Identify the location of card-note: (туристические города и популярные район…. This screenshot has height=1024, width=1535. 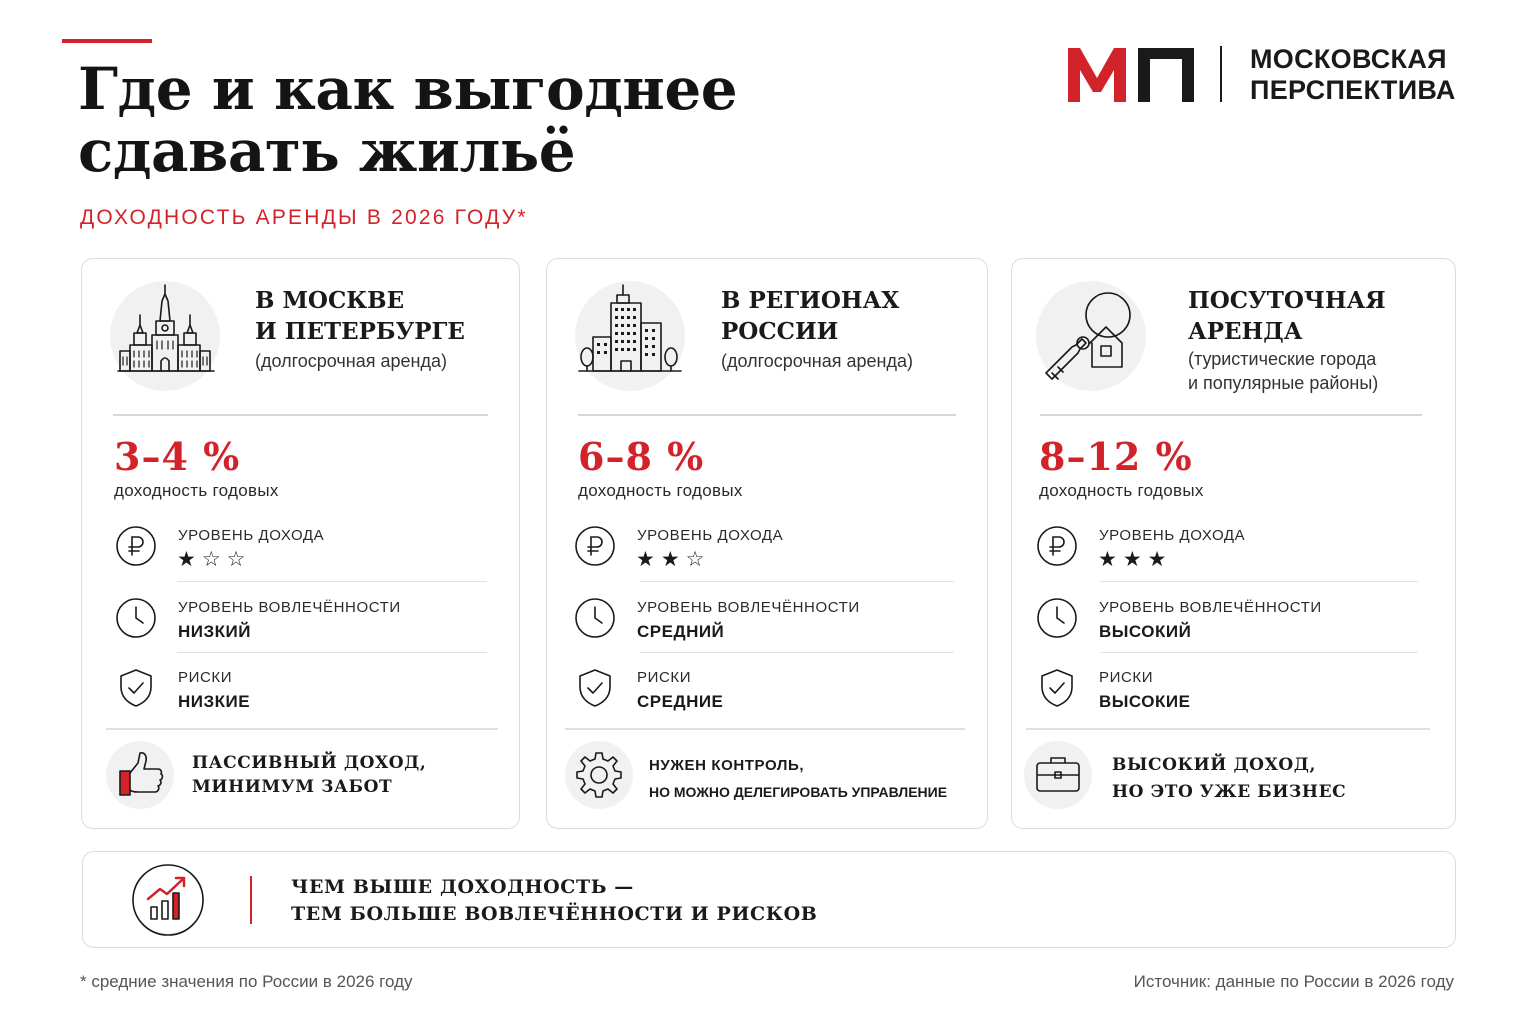
(1318, 371).